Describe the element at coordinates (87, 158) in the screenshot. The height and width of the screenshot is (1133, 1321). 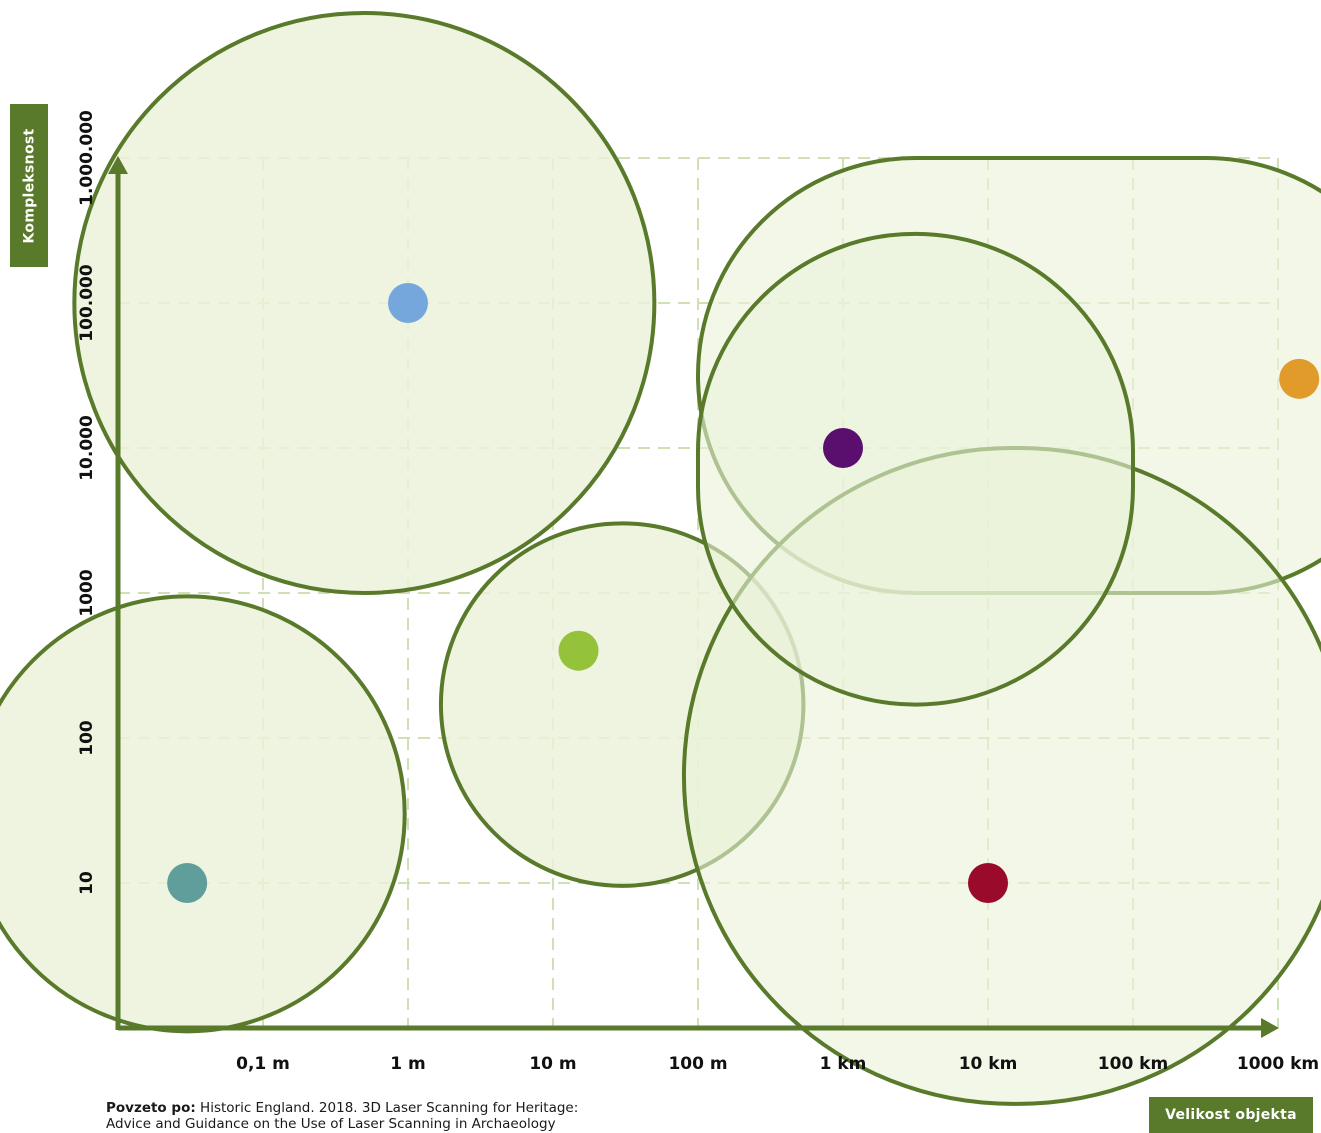
I see `y-tick-label: 1.000.000` at that location.